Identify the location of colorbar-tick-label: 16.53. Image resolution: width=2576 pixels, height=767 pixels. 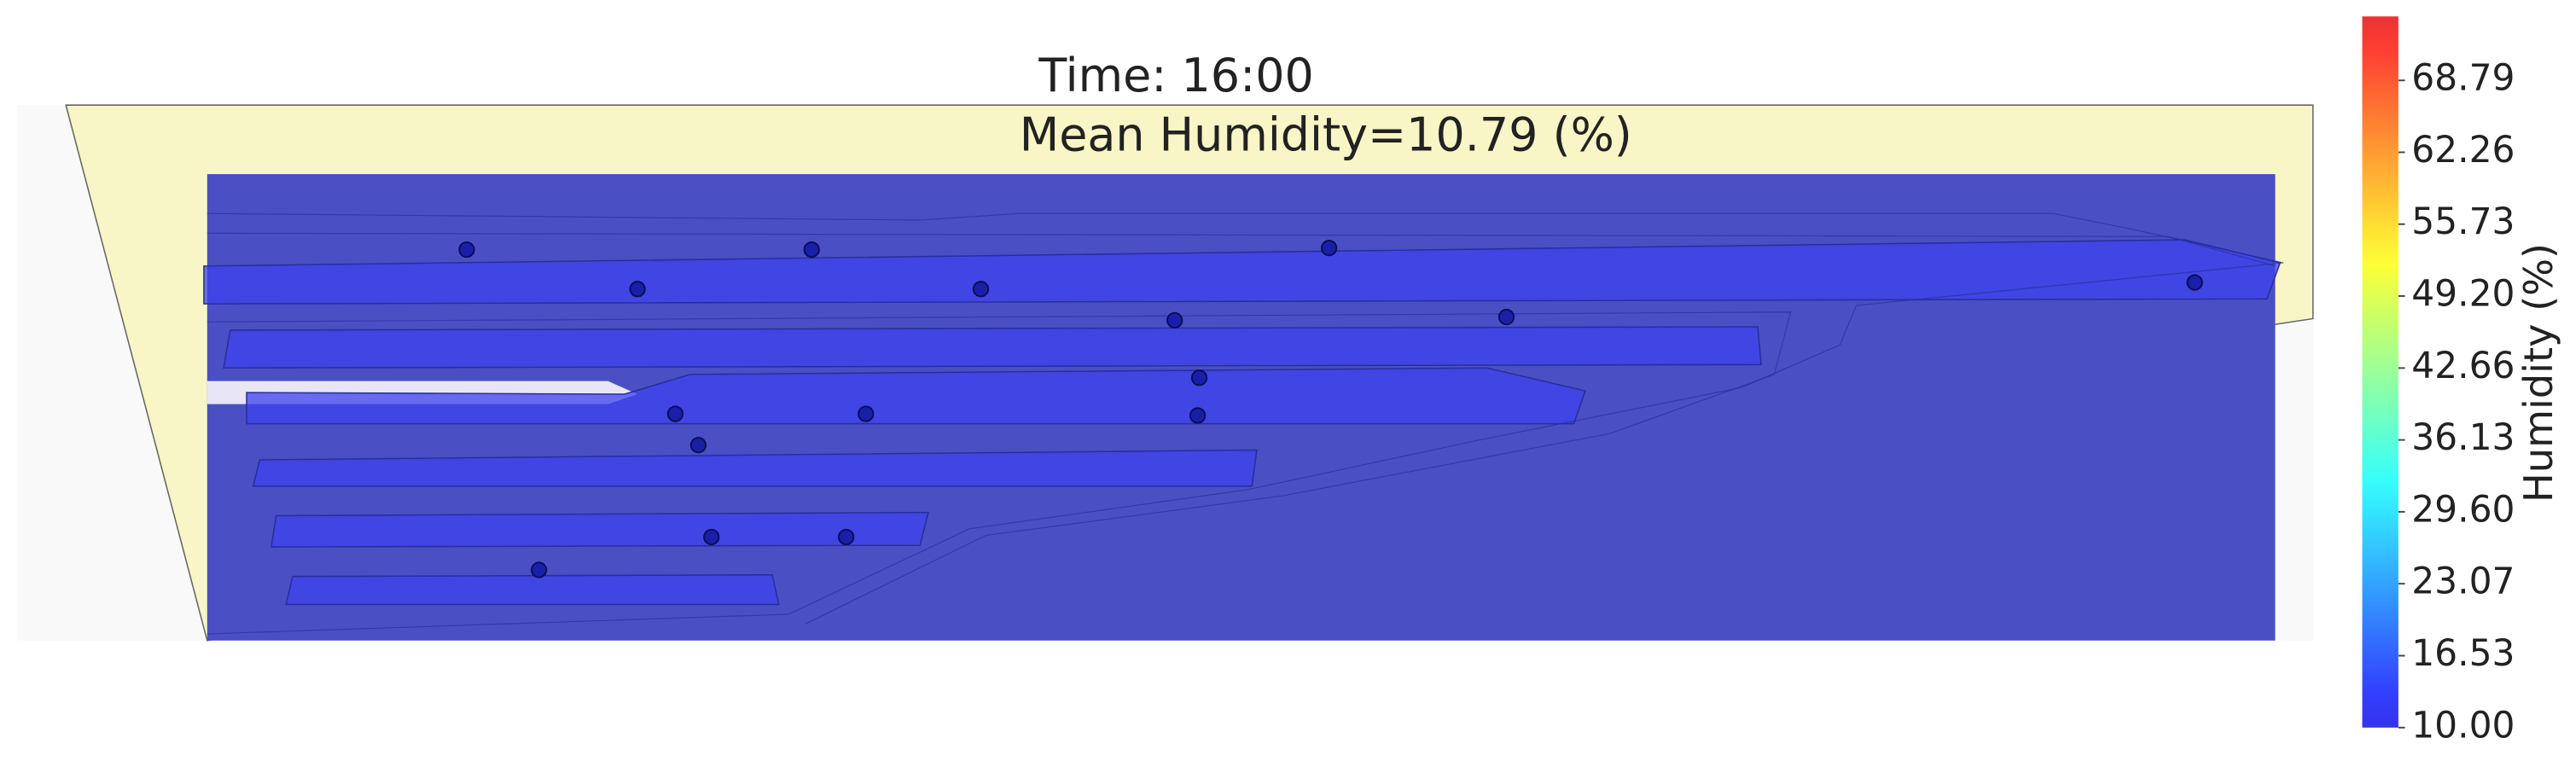
(2463, 653).